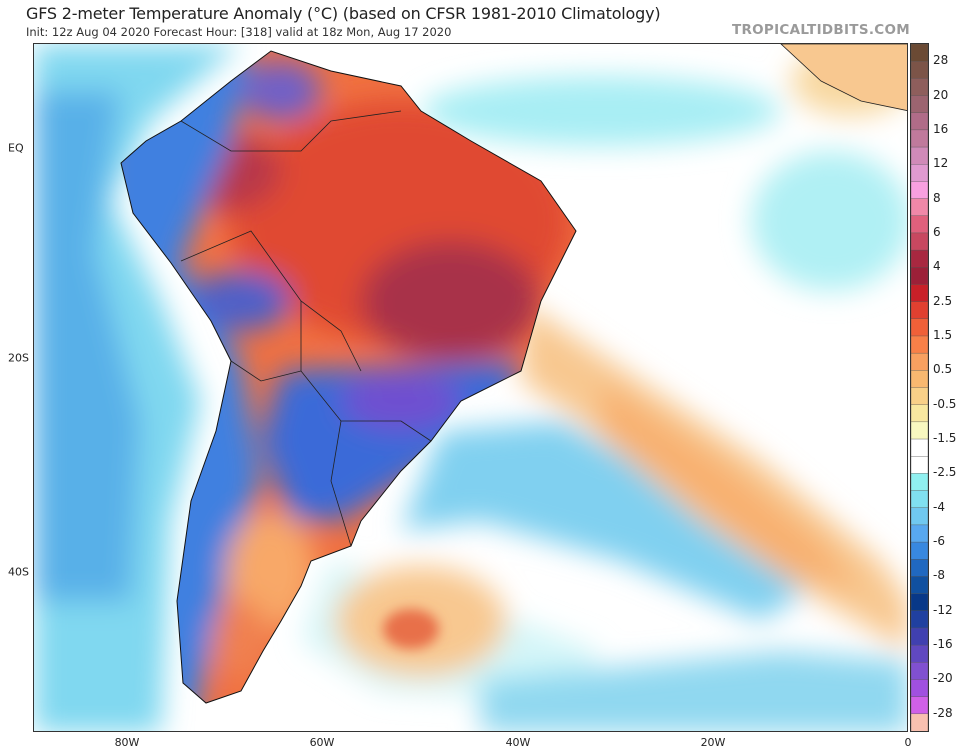 The height and width of the screenshot is (750, 960). Describe the element at coordinates (941, 60) in the screenshot. I see `colorbar-label: 28` at that location.